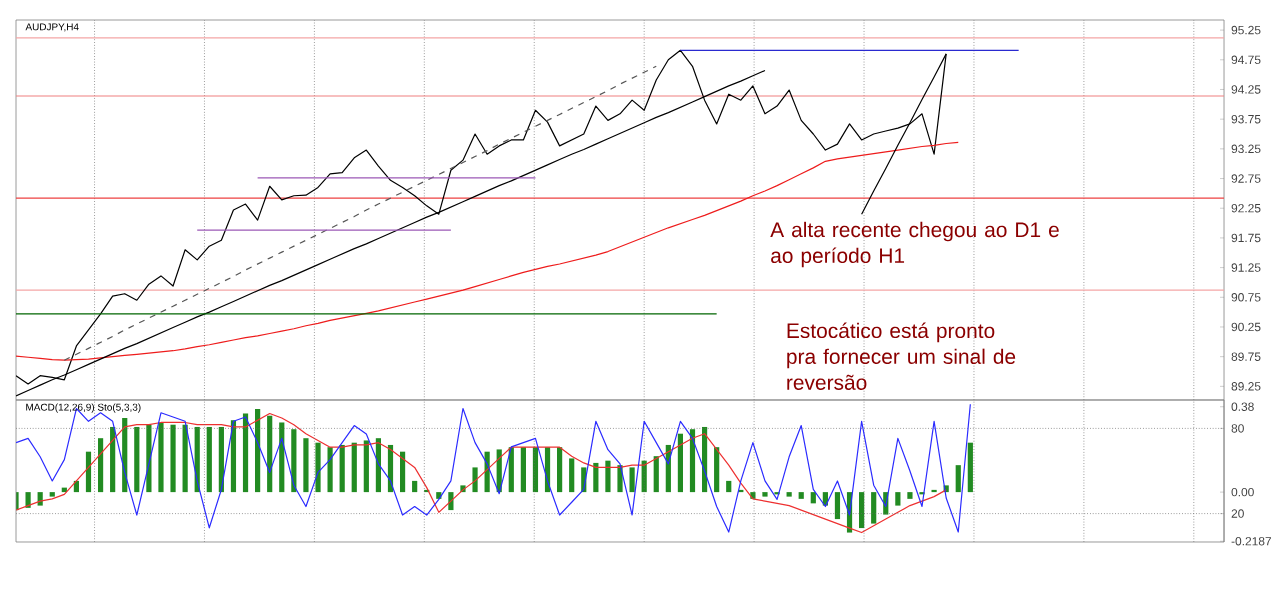 This screenshot has width=1286, height=598. I want to click on annotation: Estocático está pronto pra fornecer um sinal de reversão, so click(901, 356).